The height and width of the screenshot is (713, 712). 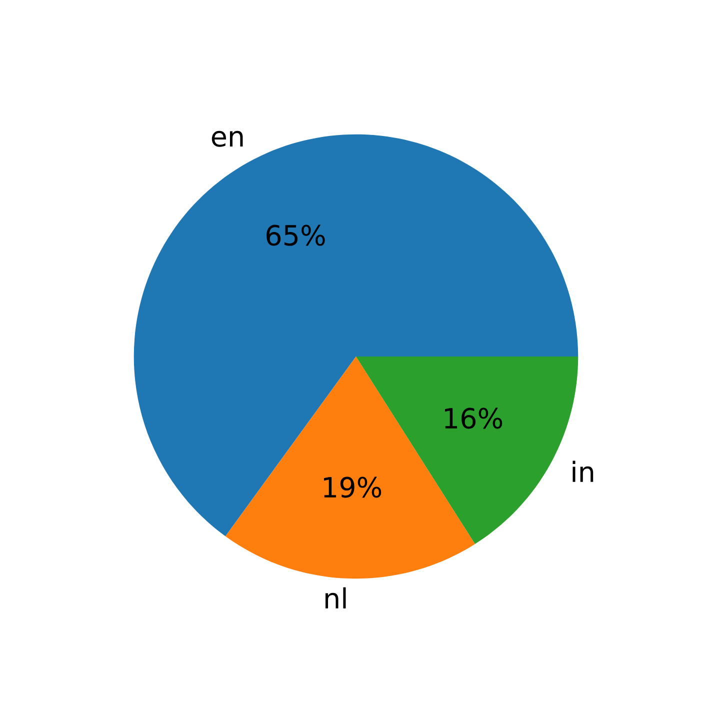 What do you see at coordinates (583, 471) in the screenshot?
I see `slice-label: in` at bounding box center [583, 471].